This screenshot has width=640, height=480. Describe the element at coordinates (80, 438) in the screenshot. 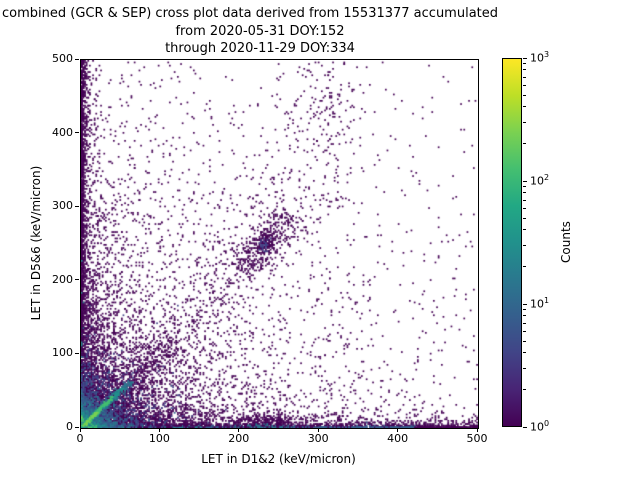

I see `x-tick-label: 0` at that location.